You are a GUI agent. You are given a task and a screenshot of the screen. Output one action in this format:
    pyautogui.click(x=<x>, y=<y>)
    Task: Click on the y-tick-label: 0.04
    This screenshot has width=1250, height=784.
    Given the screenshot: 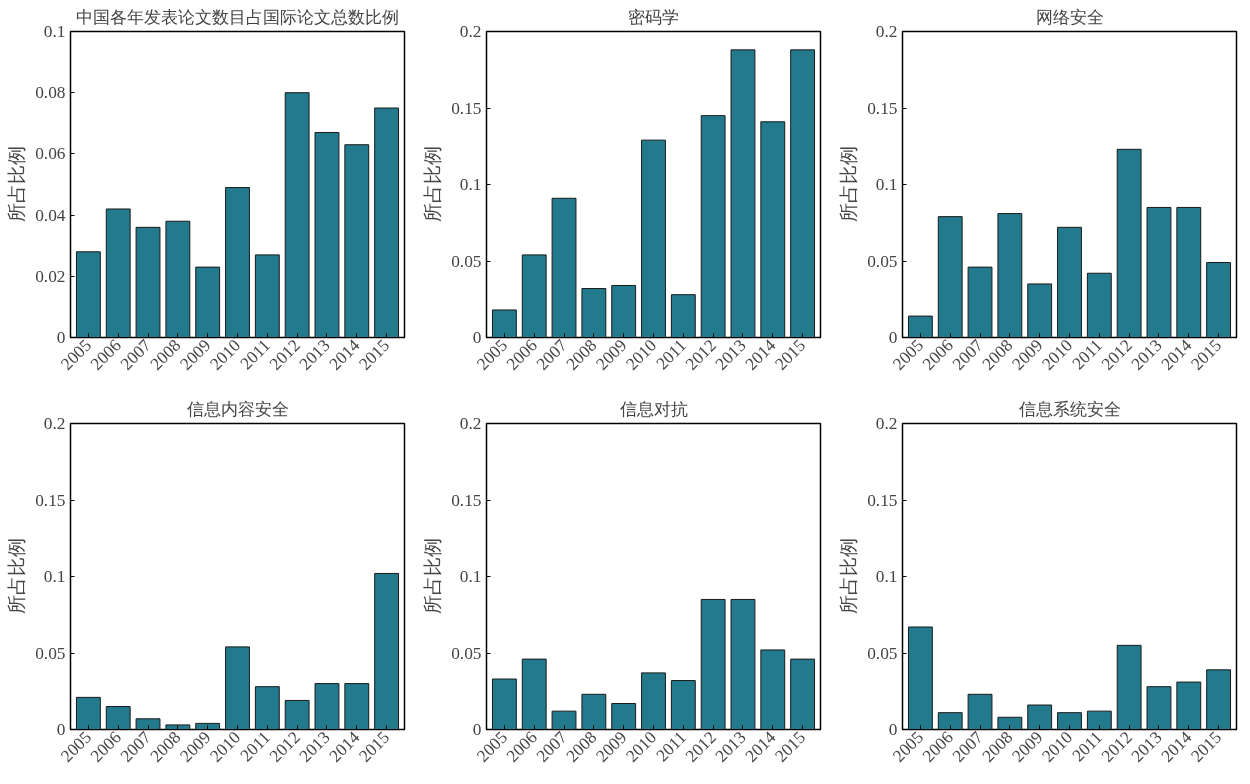 What is the action you would take?
    pyautogui.click(x=50, y=215)
    